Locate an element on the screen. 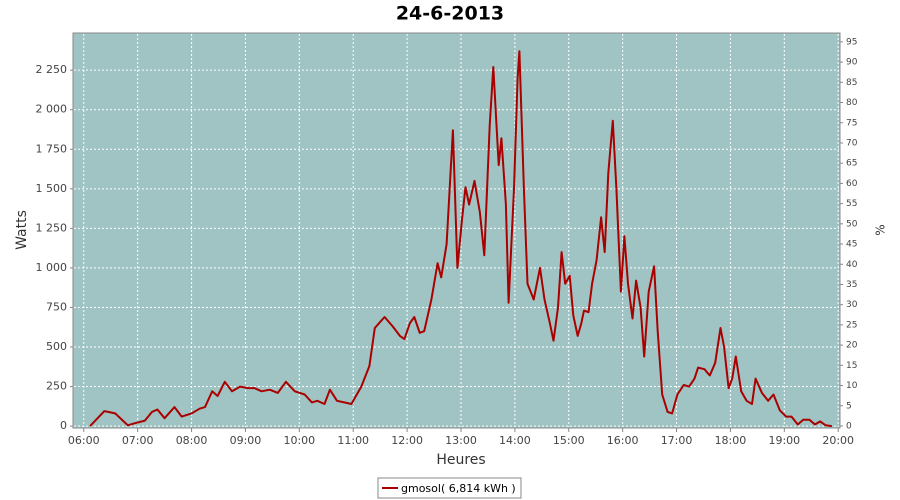 Image resolution: width=900 pixels, height=500 pixels. y2-tick-label: 25 is located at coordinates (851, 325).